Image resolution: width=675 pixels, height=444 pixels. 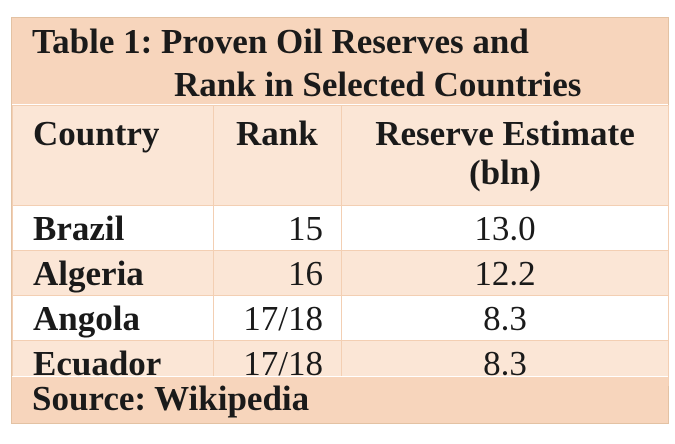 I want to click on table-source: Source: Wikipedia, so click(x=340, y=399).